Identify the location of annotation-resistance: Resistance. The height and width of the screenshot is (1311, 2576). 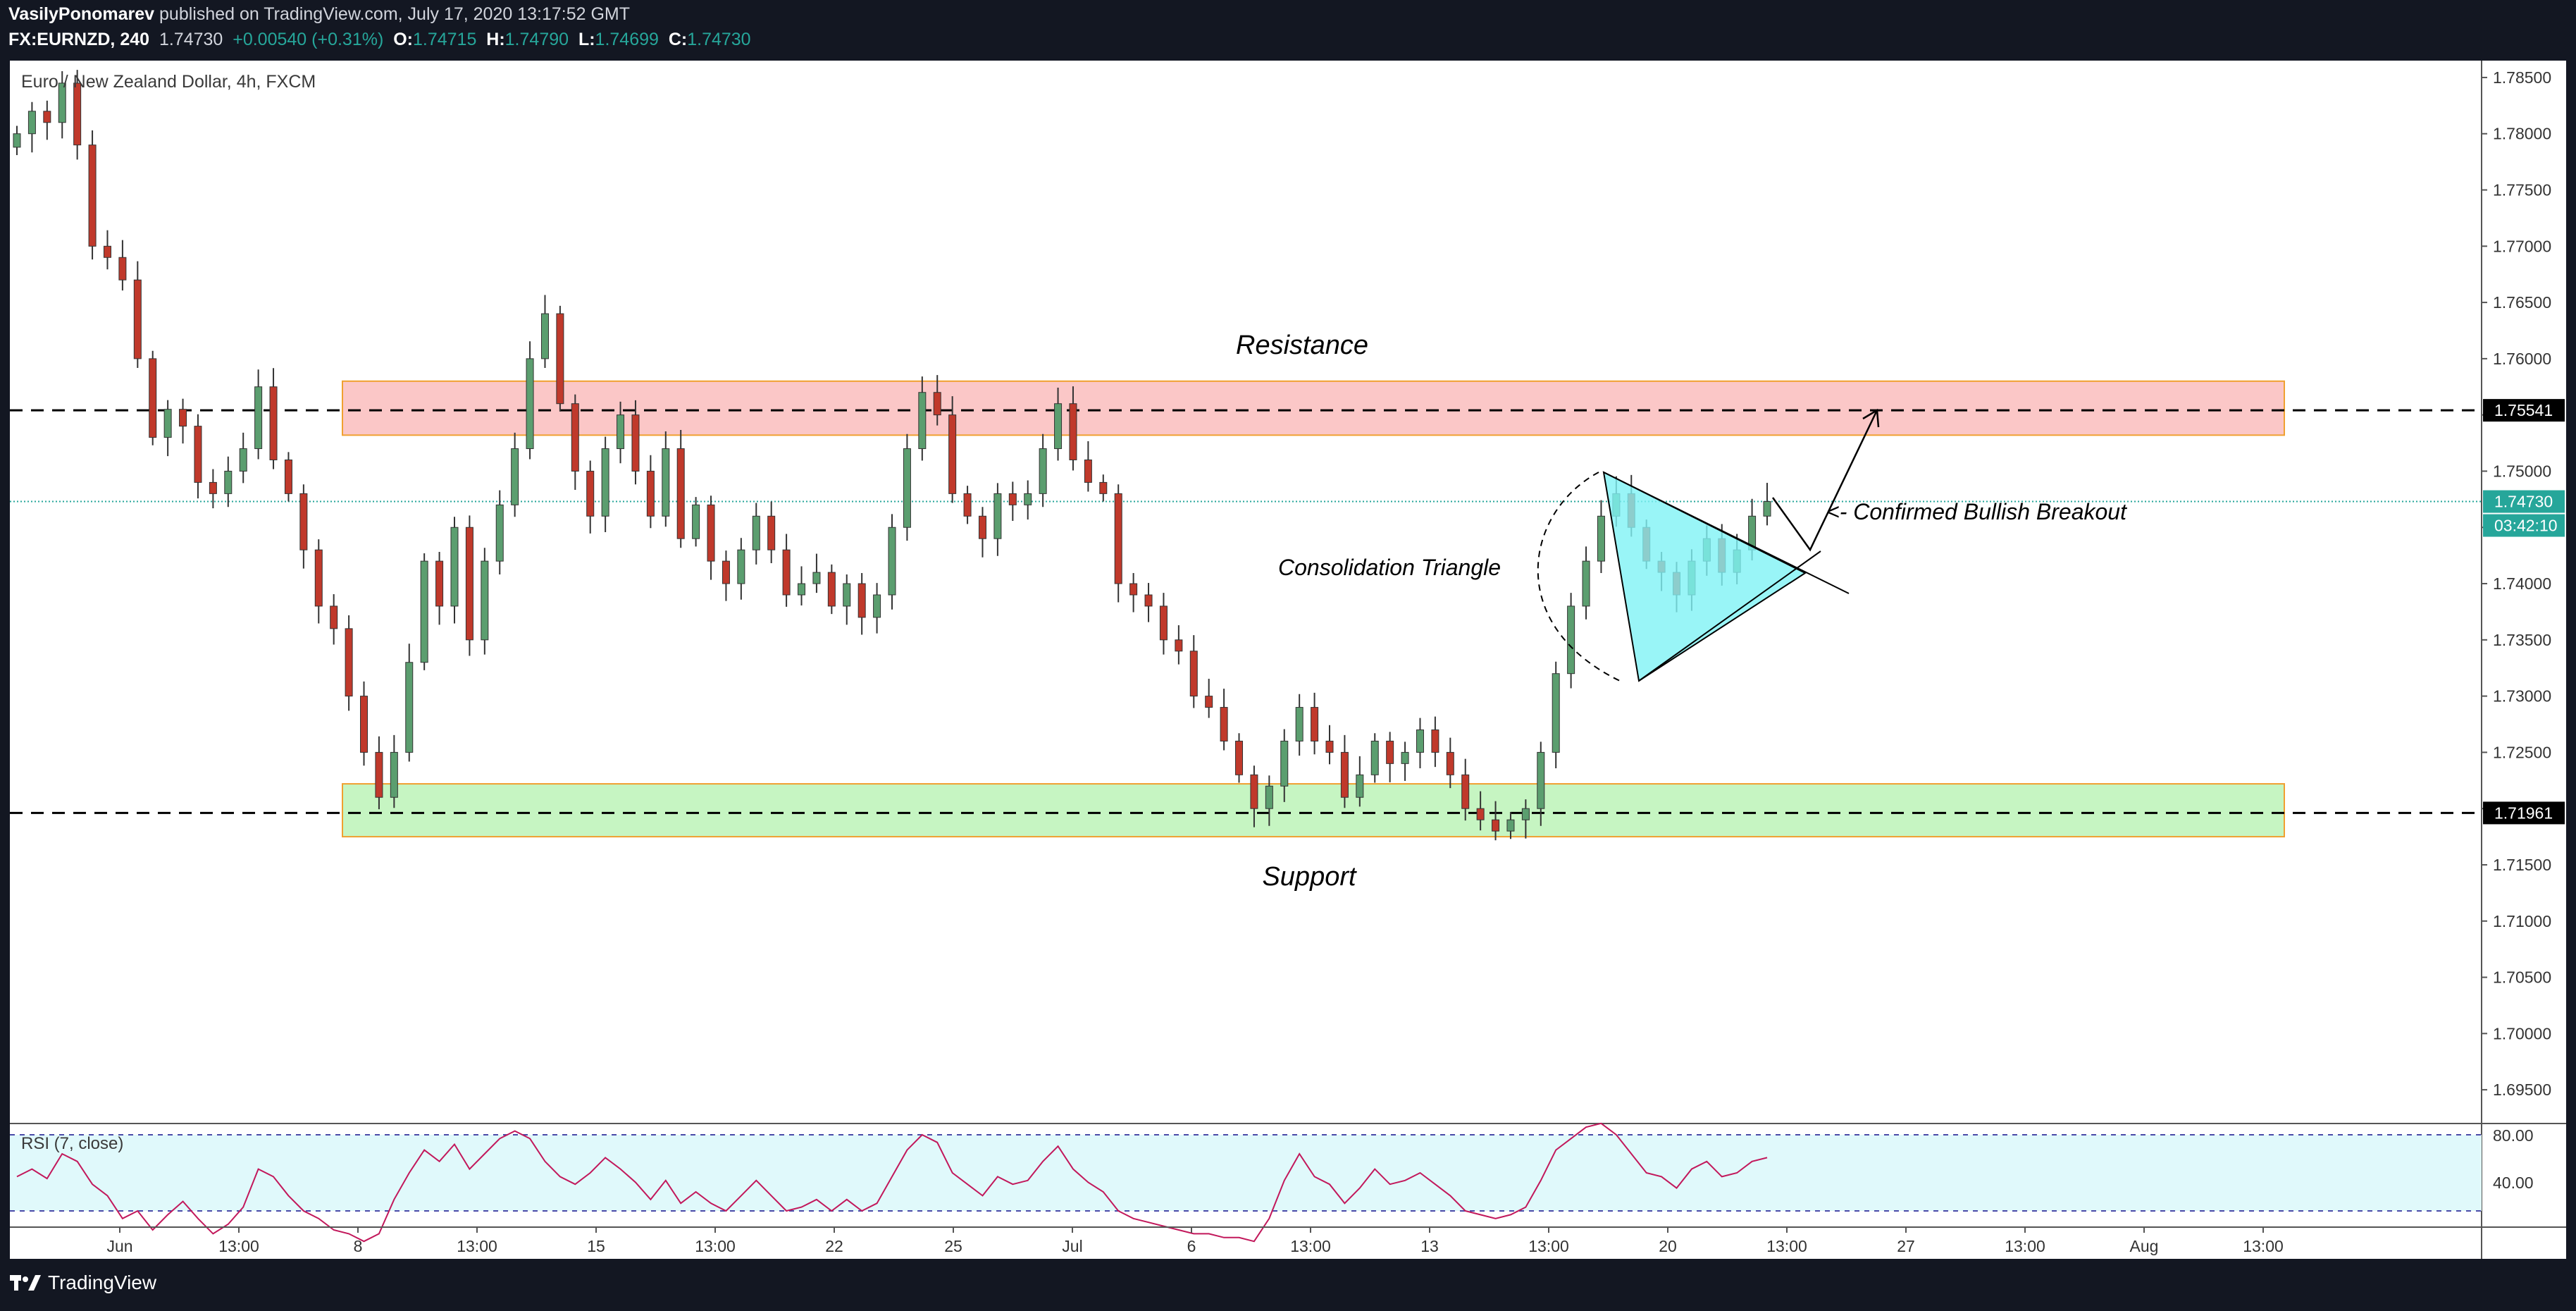
(1302, 345).